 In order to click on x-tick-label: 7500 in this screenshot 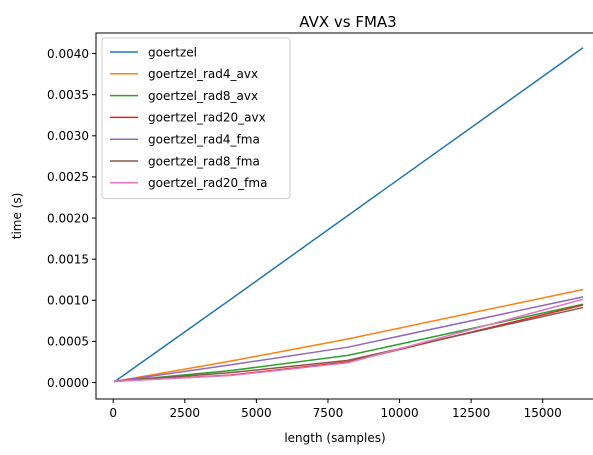, I will do `click(328, 413)`.